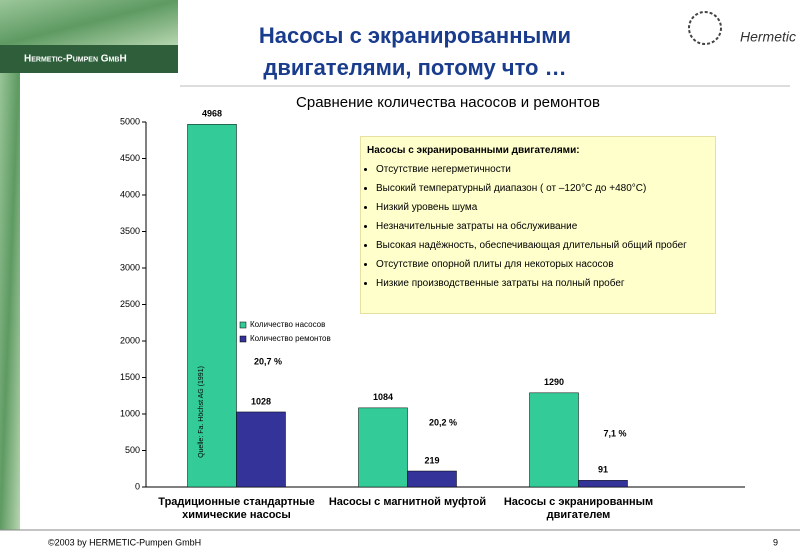  Describe the element at coordinates (130, 158) in the screenshot. I see `y-tick-label: 4500` at that location.